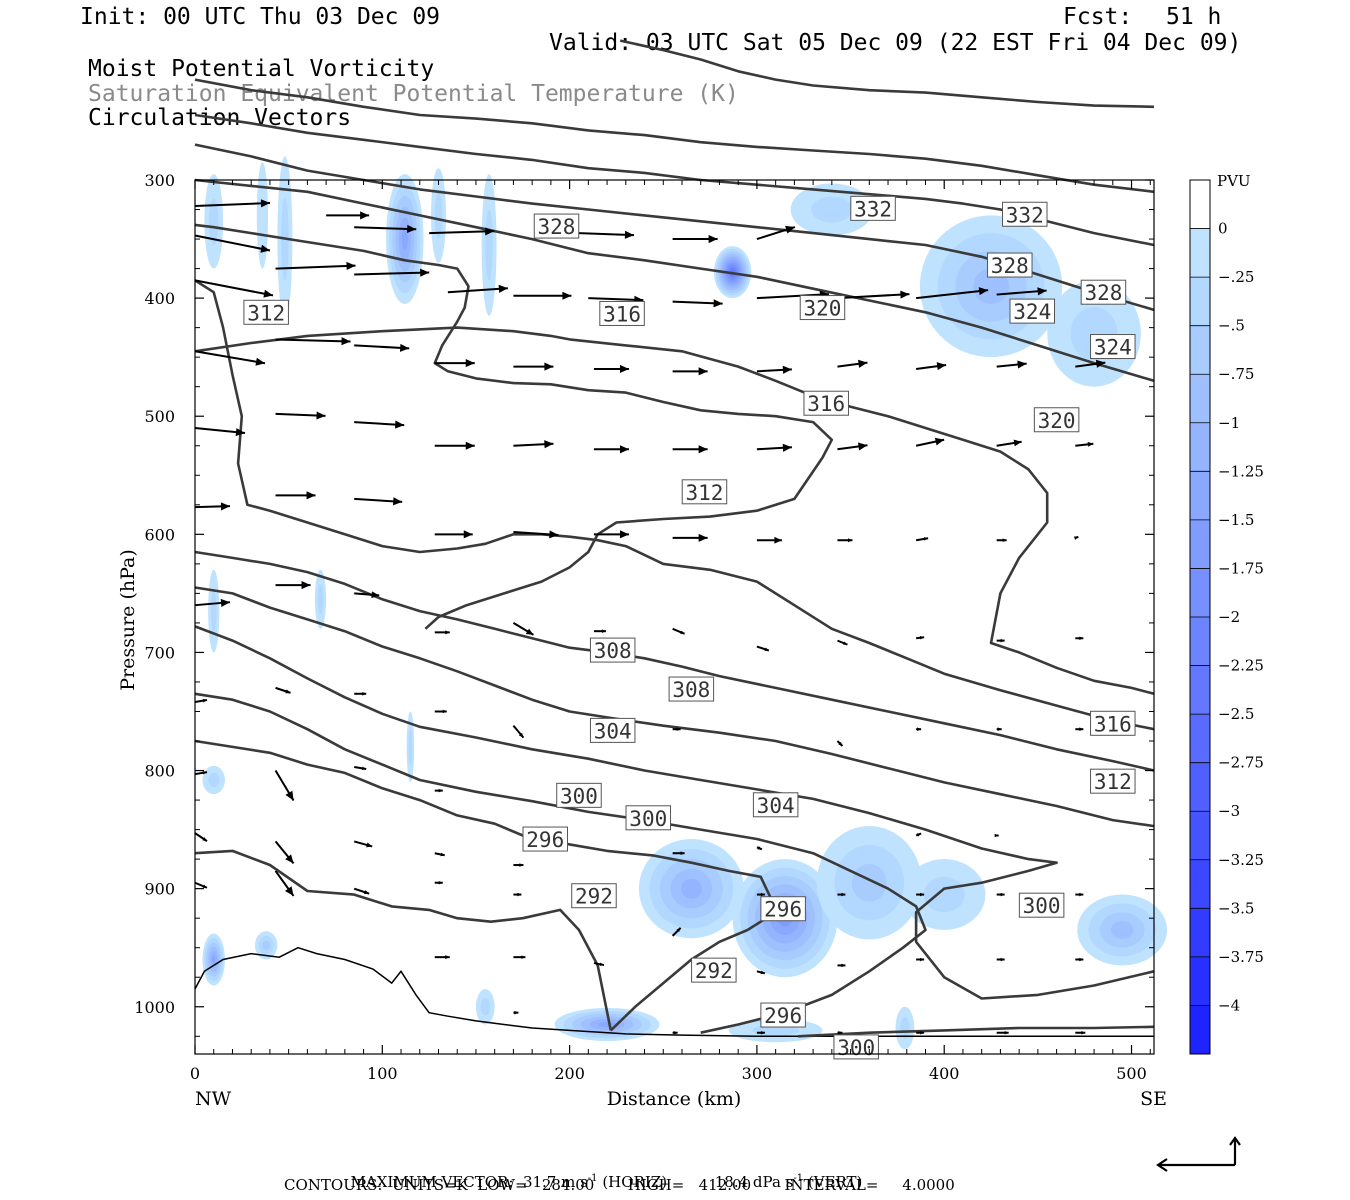 The height and width of the screenshot is (1200, 1350). I want to click on colorbar-label: −1.25, so click(1241, 471).